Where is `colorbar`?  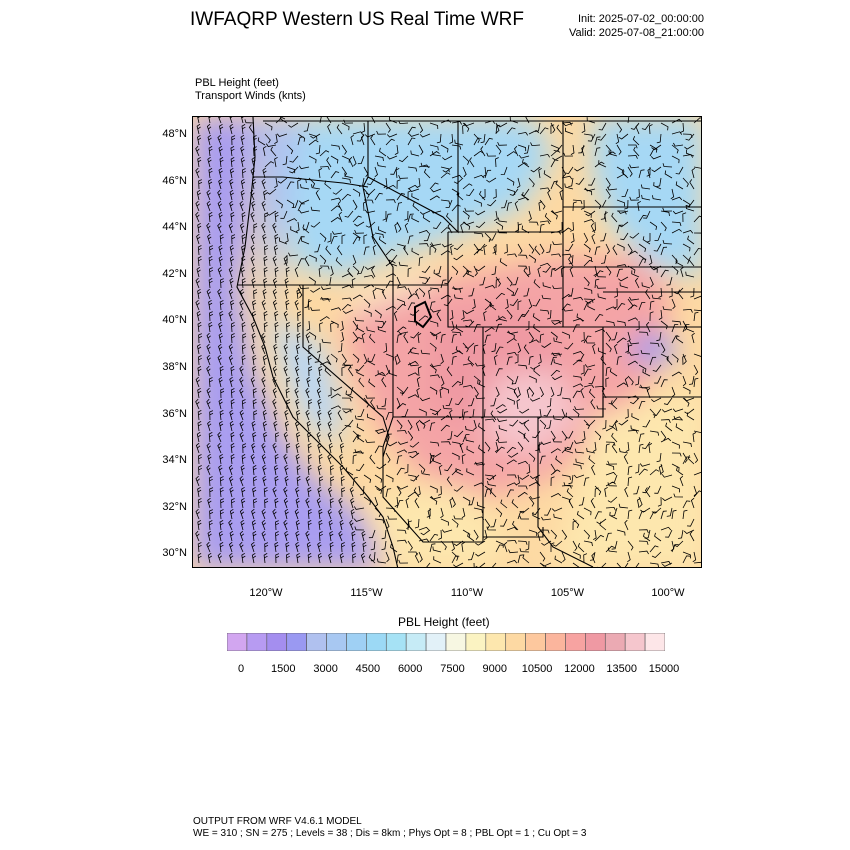
colorbar is located at coordinates (446, 644).